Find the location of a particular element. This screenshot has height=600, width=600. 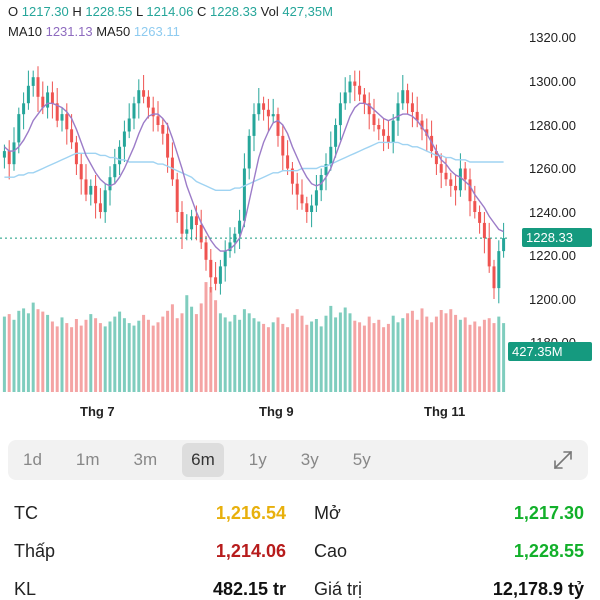

stat-value: 1,228.55 is located at coordinates (548, 551).